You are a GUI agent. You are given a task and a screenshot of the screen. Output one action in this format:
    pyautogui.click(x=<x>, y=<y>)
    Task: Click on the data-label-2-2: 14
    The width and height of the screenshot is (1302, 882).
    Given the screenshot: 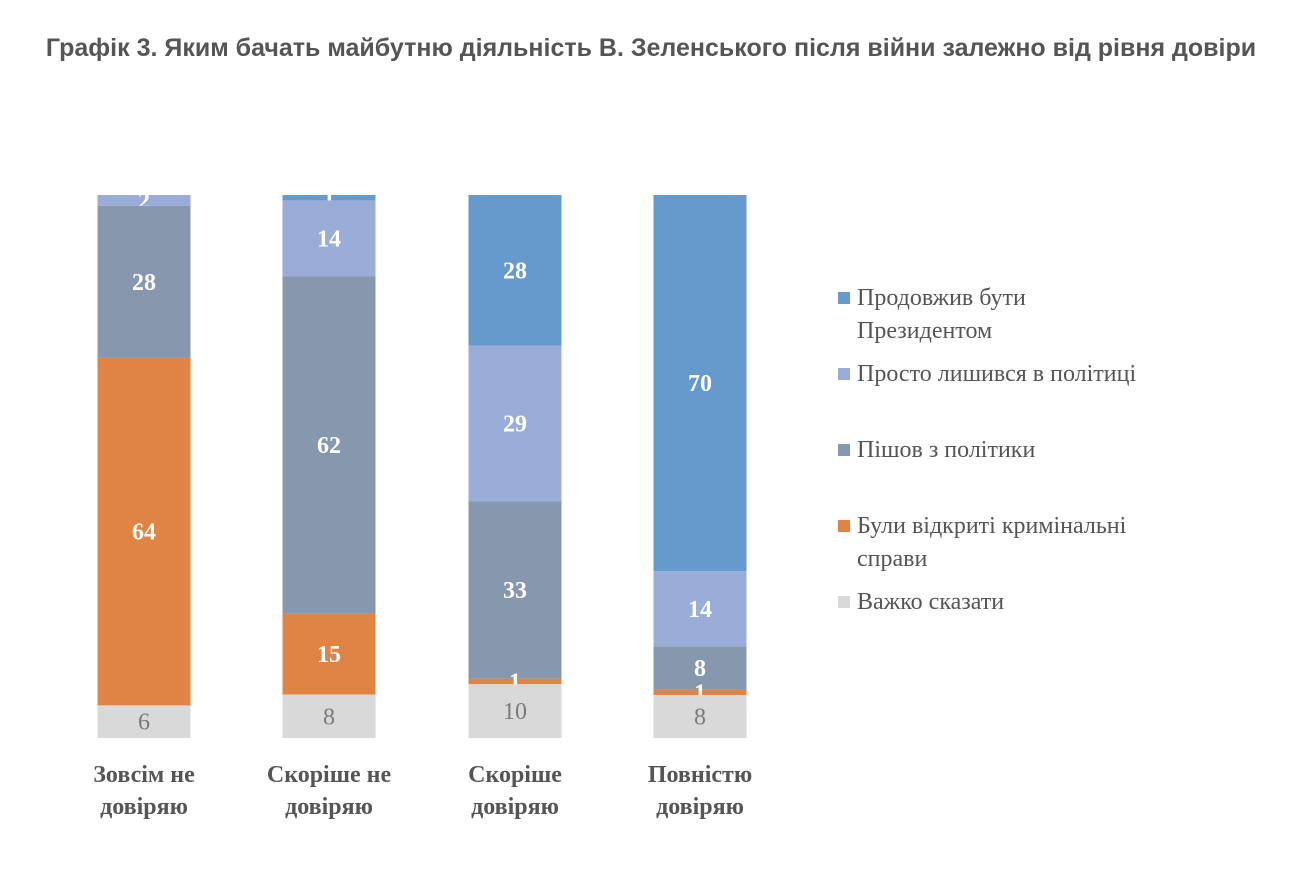 What is the action you would take?
    pyautogui.click(x=329, y=239)
    